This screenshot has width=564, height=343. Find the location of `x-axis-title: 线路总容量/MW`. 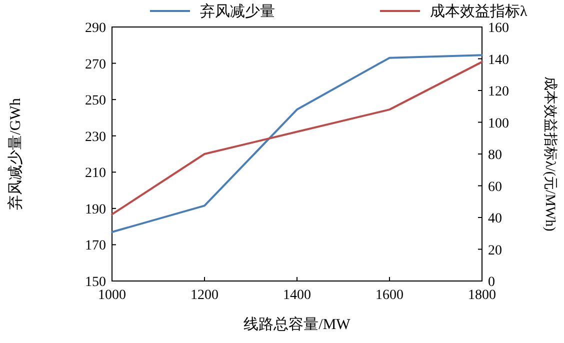

x-axis-title: 线路总容量/MW is located at coordinates (298, 324).